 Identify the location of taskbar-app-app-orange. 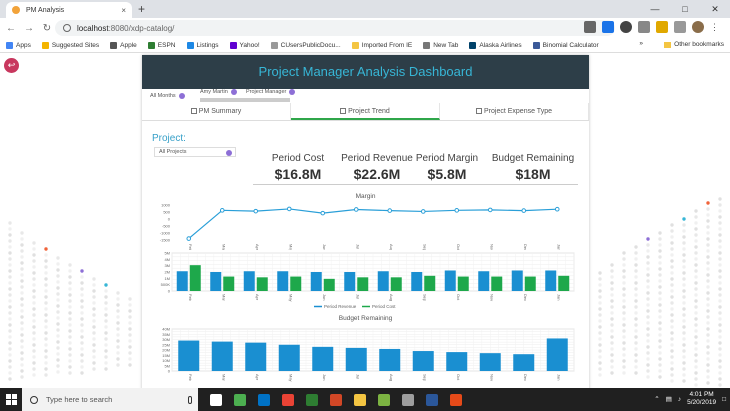
(456, 399).